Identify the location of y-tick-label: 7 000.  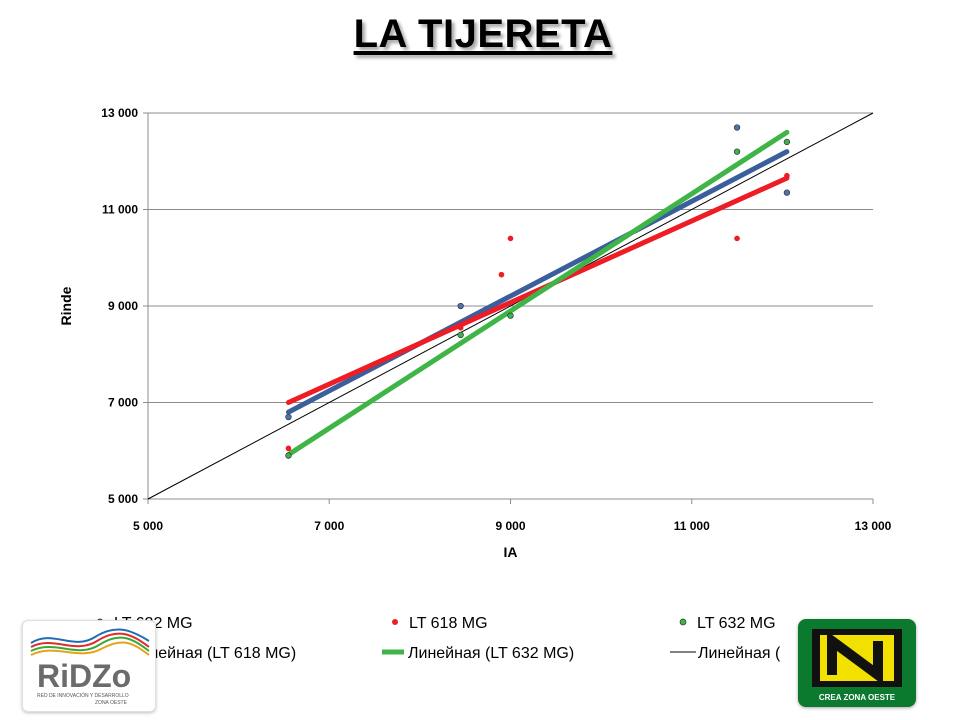
(123, 403).